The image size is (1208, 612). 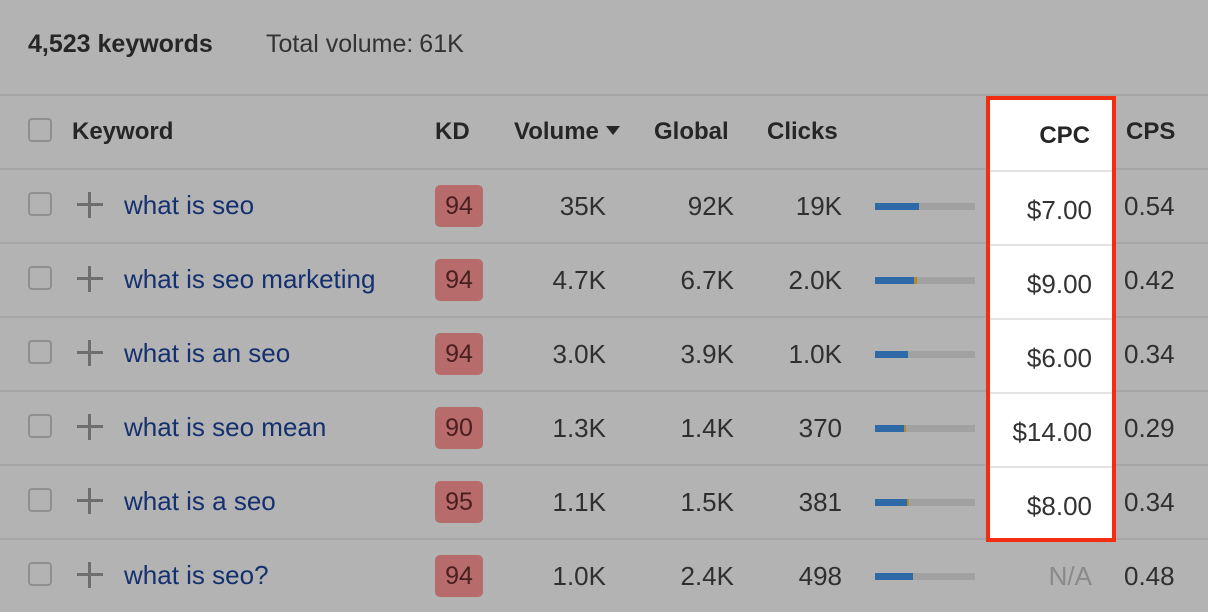 What do you see at coordinates (196, 575) in the screenshot?
I see `keyword-link: what is seo?` at bounding box center [196, 575].